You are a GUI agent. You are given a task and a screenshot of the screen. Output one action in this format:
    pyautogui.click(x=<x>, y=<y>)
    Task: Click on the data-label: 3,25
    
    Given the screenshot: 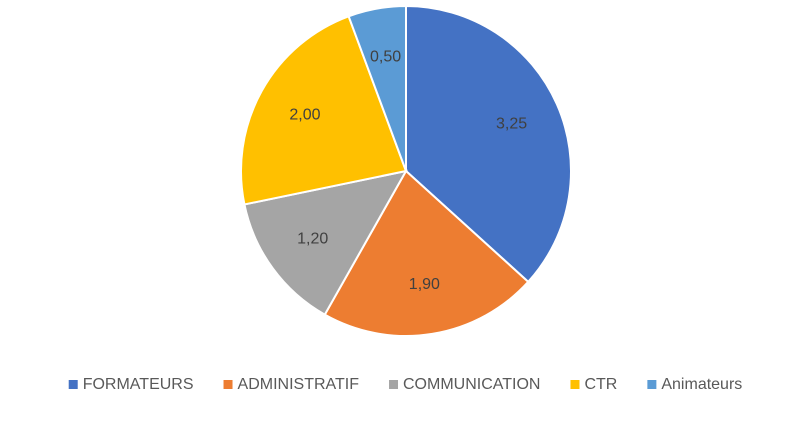 What is the action you would take?
    pyautogui.click(x=511, y=123)
    